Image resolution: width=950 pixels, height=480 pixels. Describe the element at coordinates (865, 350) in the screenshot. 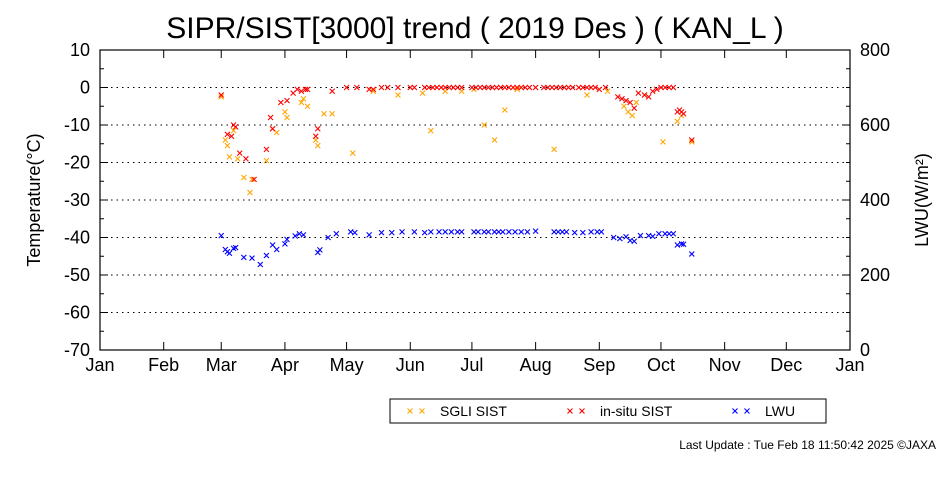

I see `y-right-tick-label: 0` at that location.